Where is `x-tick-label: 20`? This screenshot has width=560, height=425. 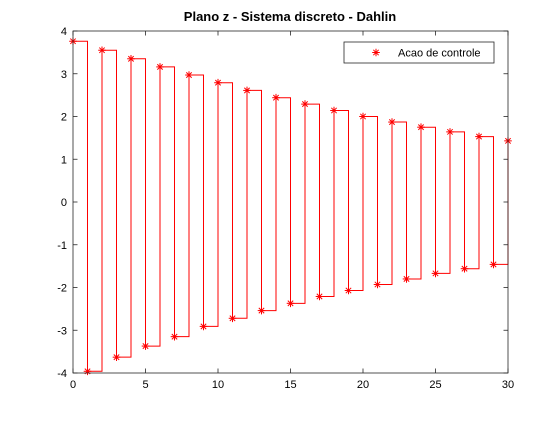 x-tick-label: 20 is located at coordinates (363, 385).